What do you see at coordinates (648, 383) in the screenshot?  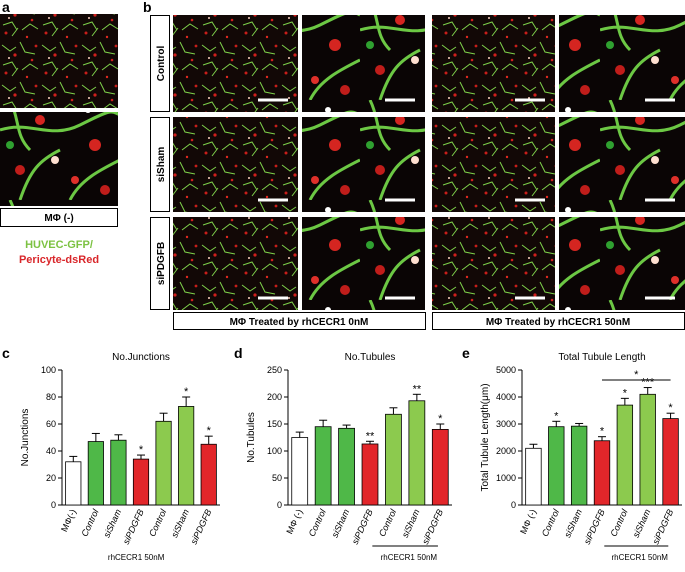 I see `significance: ***` at bounding box center [648, 383].